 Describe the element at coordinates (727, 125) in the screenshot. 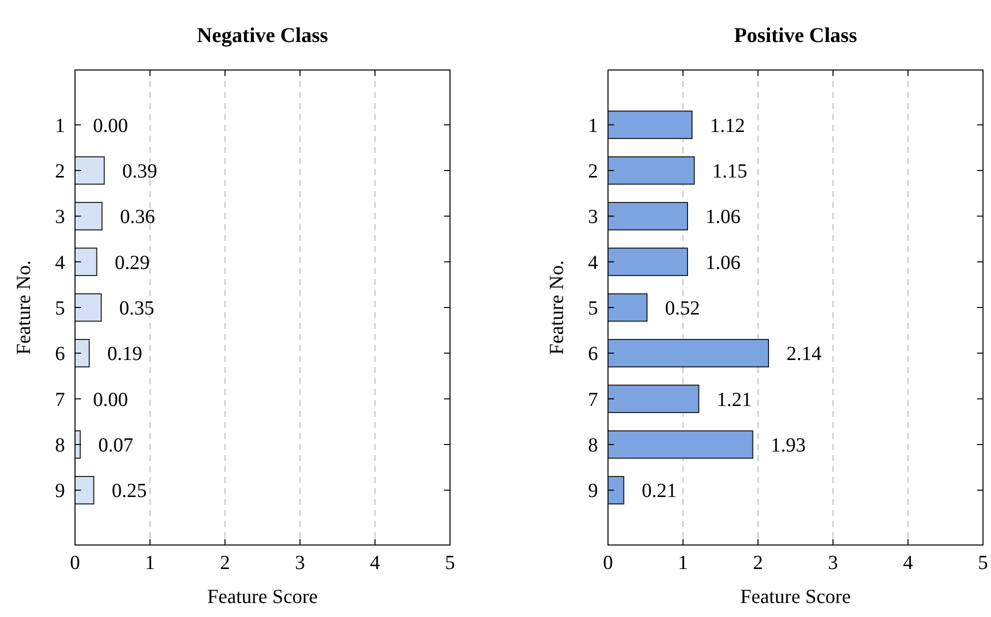

I see `data-label: 1.12` at that location.